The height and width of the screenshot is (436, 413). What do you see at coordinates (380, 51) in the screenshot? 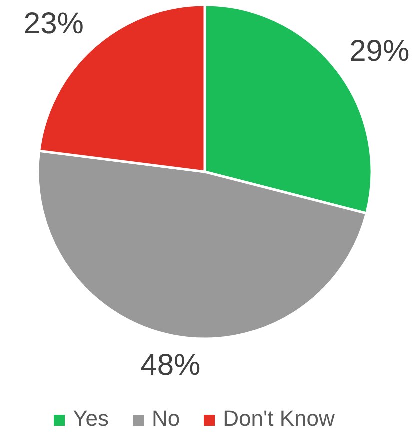
I see `data-label: 29%` at bounding box center [380, 51].